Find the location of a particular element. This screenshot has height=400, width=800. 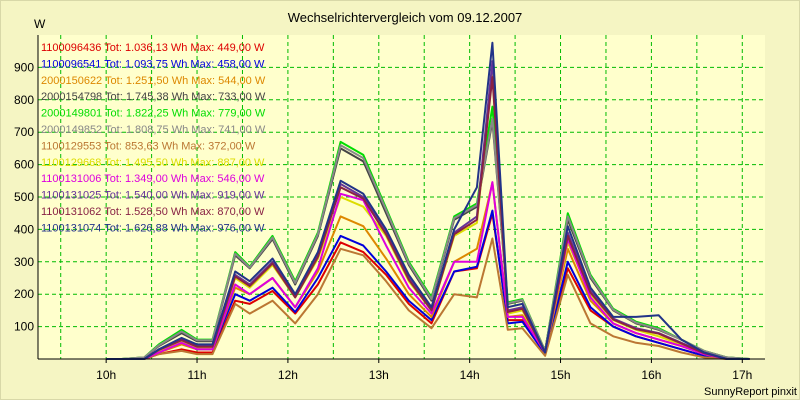

y-tick-label: 100 is located at coordinates (24, 327).